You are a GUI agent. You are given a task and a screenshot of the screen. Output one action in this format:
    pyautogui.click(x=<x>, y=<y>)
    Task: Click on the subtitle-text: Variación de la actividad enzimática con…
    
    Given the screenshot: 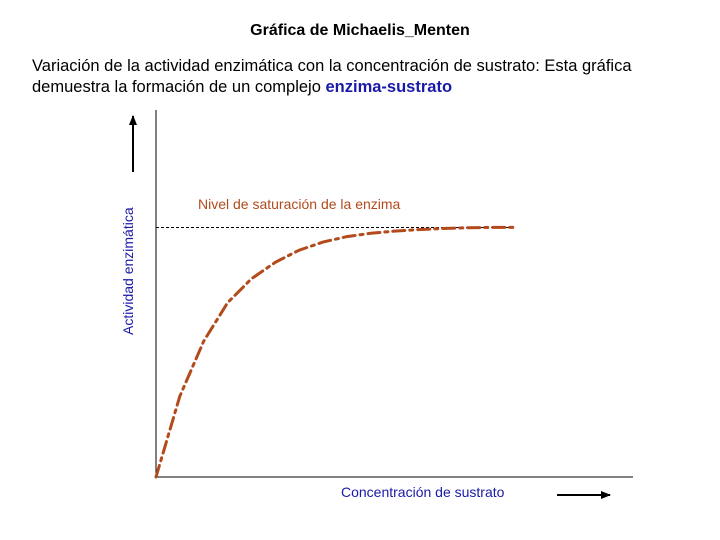 What is the action you would take?
    pyautogui.click(x=332, y=76)
    